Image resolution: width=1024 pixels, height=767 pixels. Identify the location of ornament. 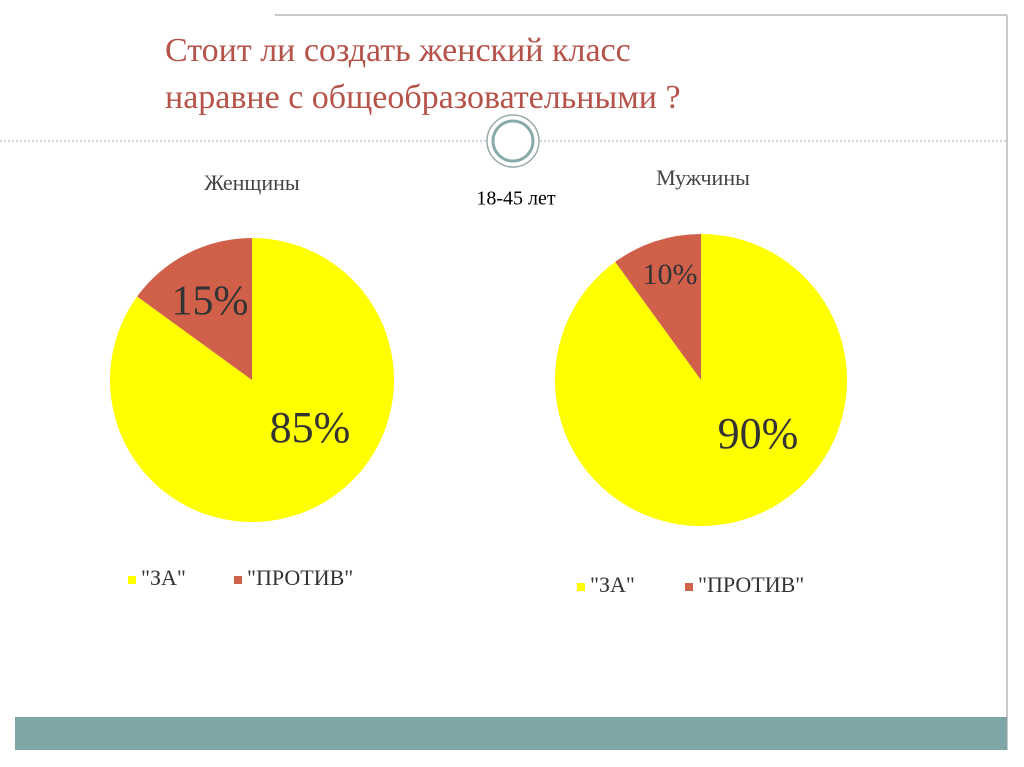
(513, 141).